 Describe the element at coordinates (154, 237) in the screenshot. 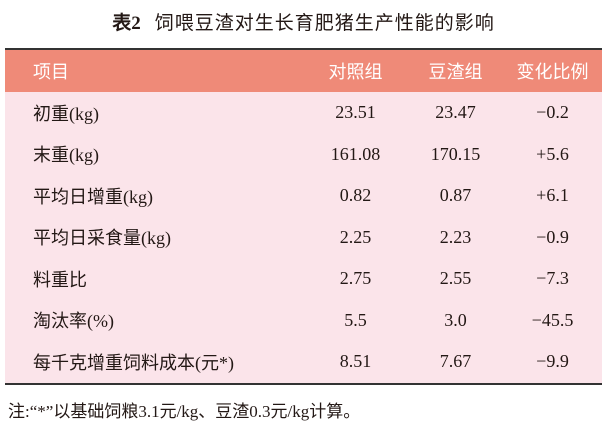

I see `table-cell: 平均日采食量(kg)` at that location.